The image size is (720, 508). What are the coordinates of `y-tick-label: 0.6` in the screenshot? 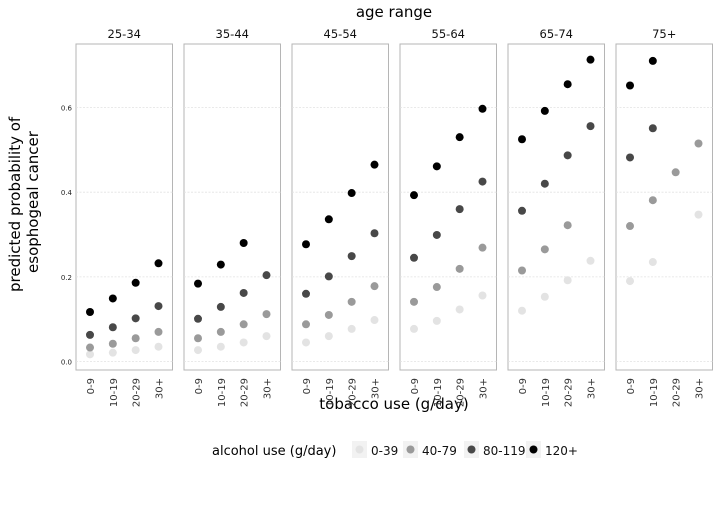 It's located at (67, 109).